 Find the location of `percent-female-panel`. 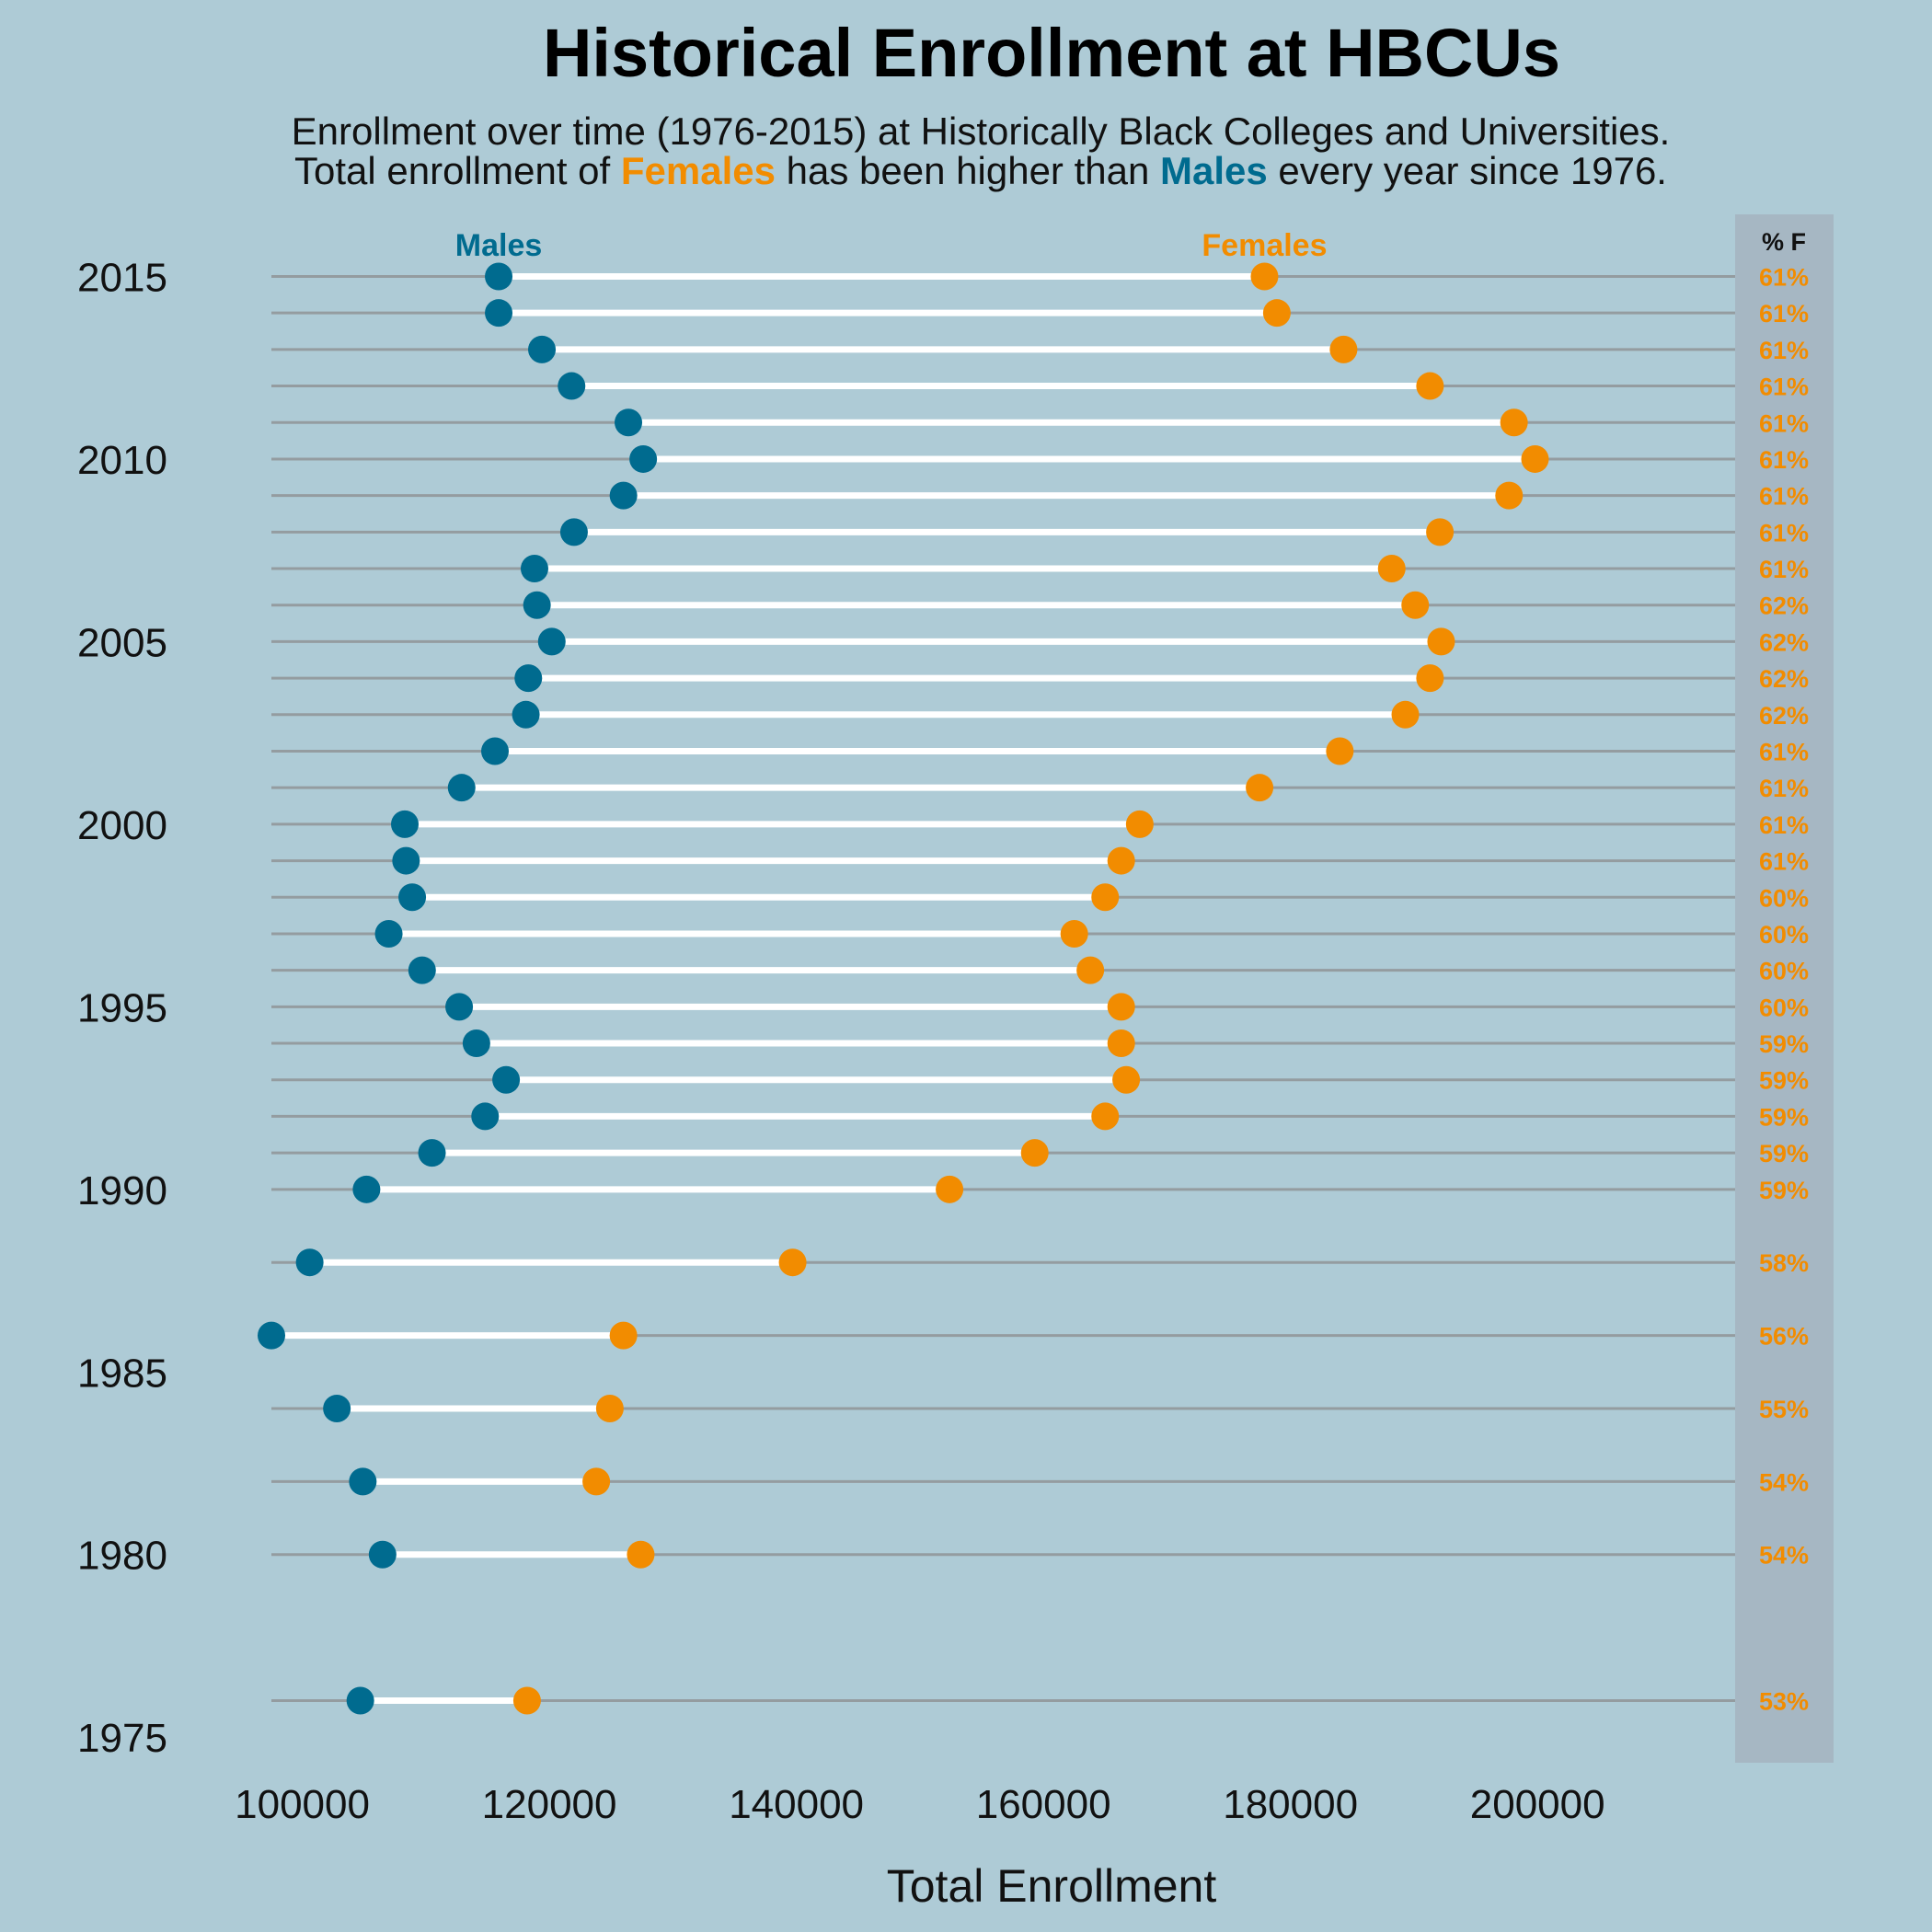

percent-female-panel is located at coordinates (1784, 988).